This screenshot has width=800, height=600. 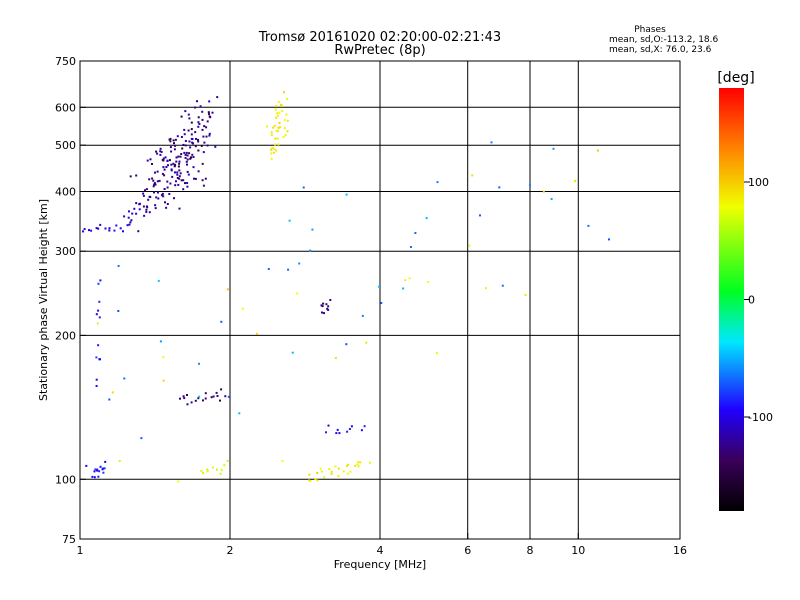 I want to click on x-axis-label: Frequency [MHz], so click(x=380, y=564).